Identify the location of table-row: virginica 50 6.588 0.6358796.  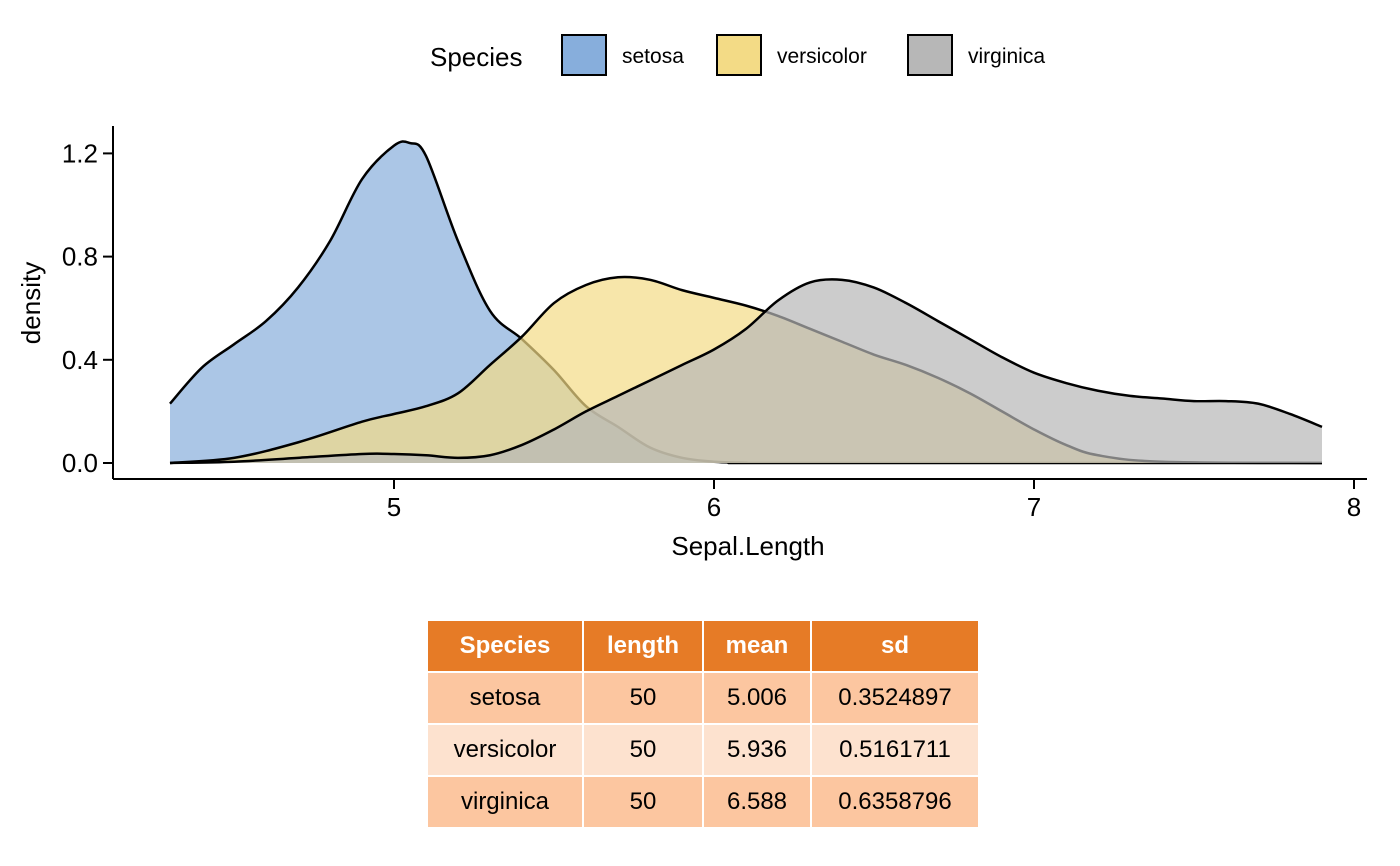
(703, 802).